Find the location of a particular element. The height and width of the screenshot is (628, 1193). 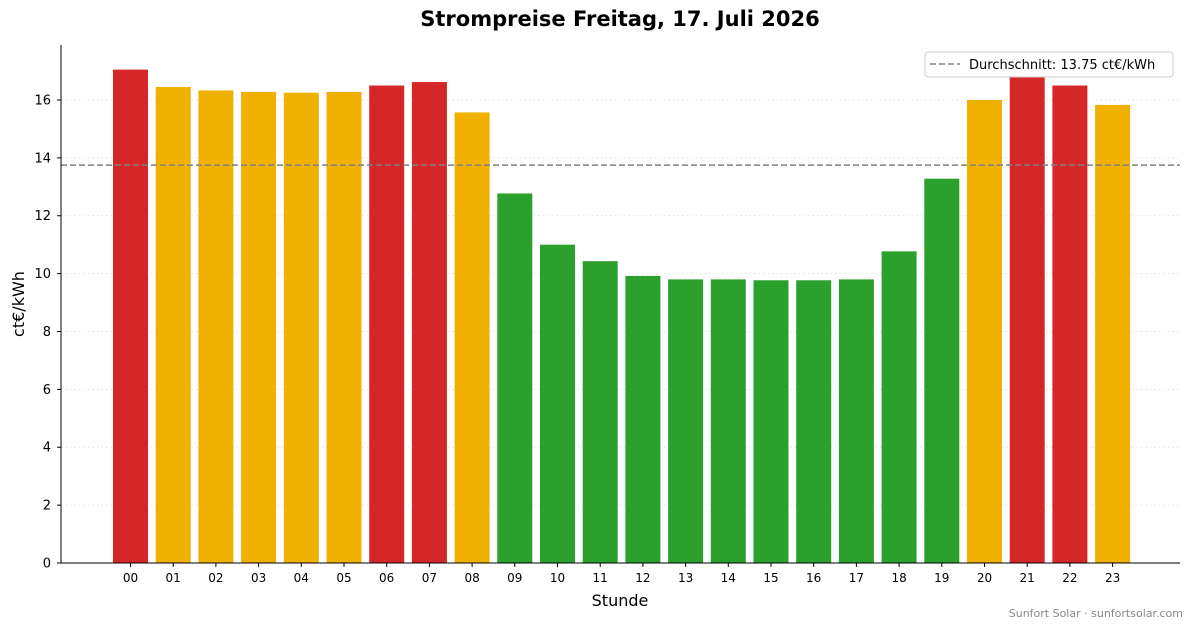

y-tick-label: 8 is located at coordinates (47, 332).